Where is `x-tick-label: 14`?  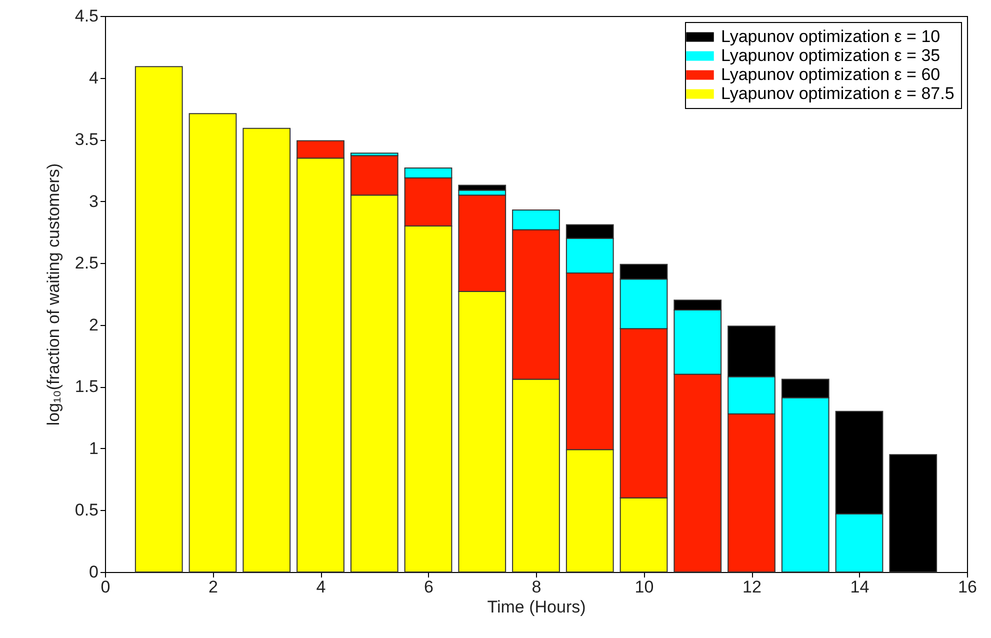
x-tick-label: 14 is located at coordinates (860, 587).